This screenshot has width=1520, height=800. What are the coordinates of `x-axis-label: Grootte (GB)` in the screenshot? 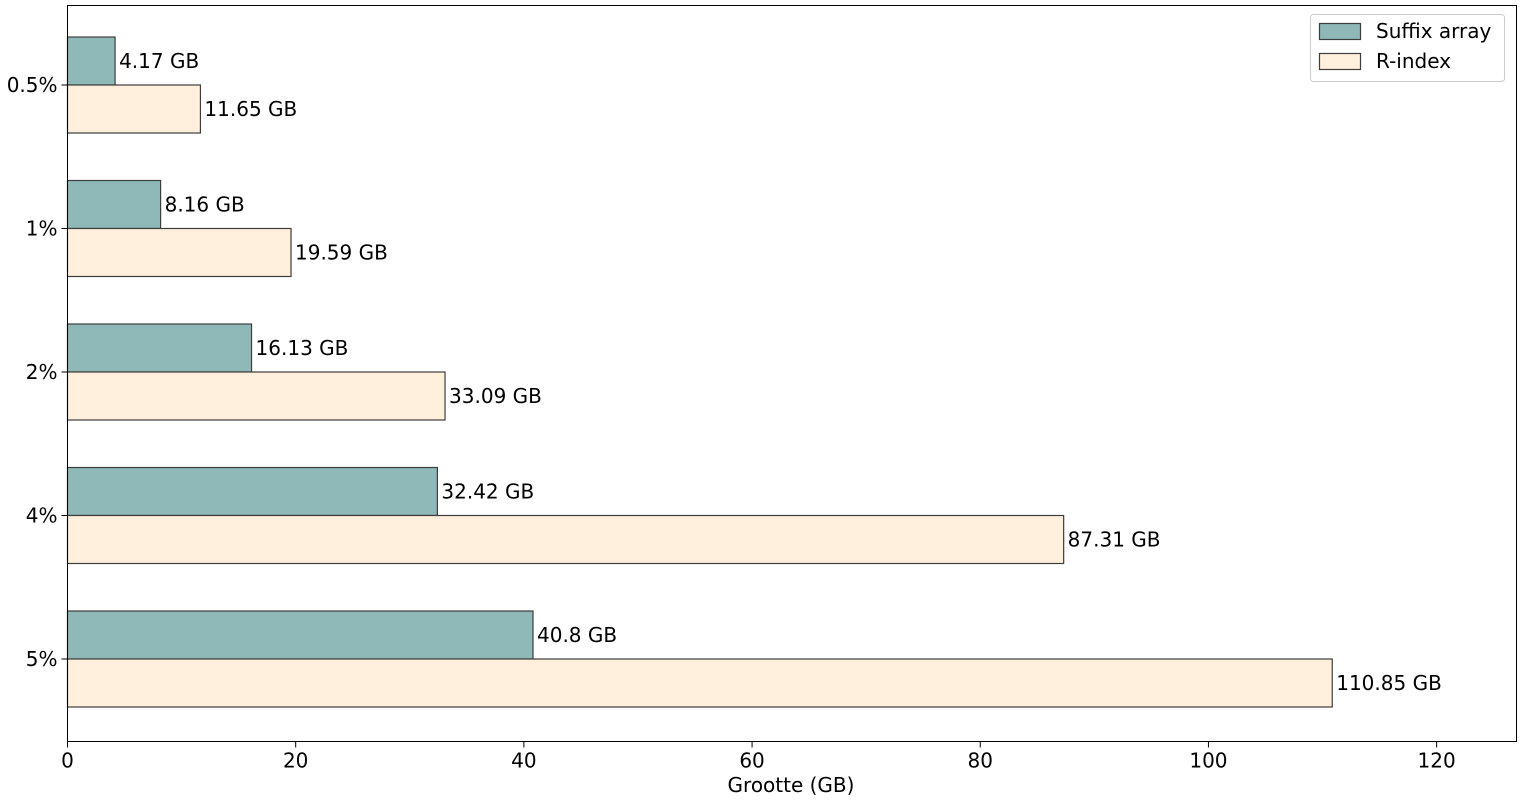 It's located at (791, 785).